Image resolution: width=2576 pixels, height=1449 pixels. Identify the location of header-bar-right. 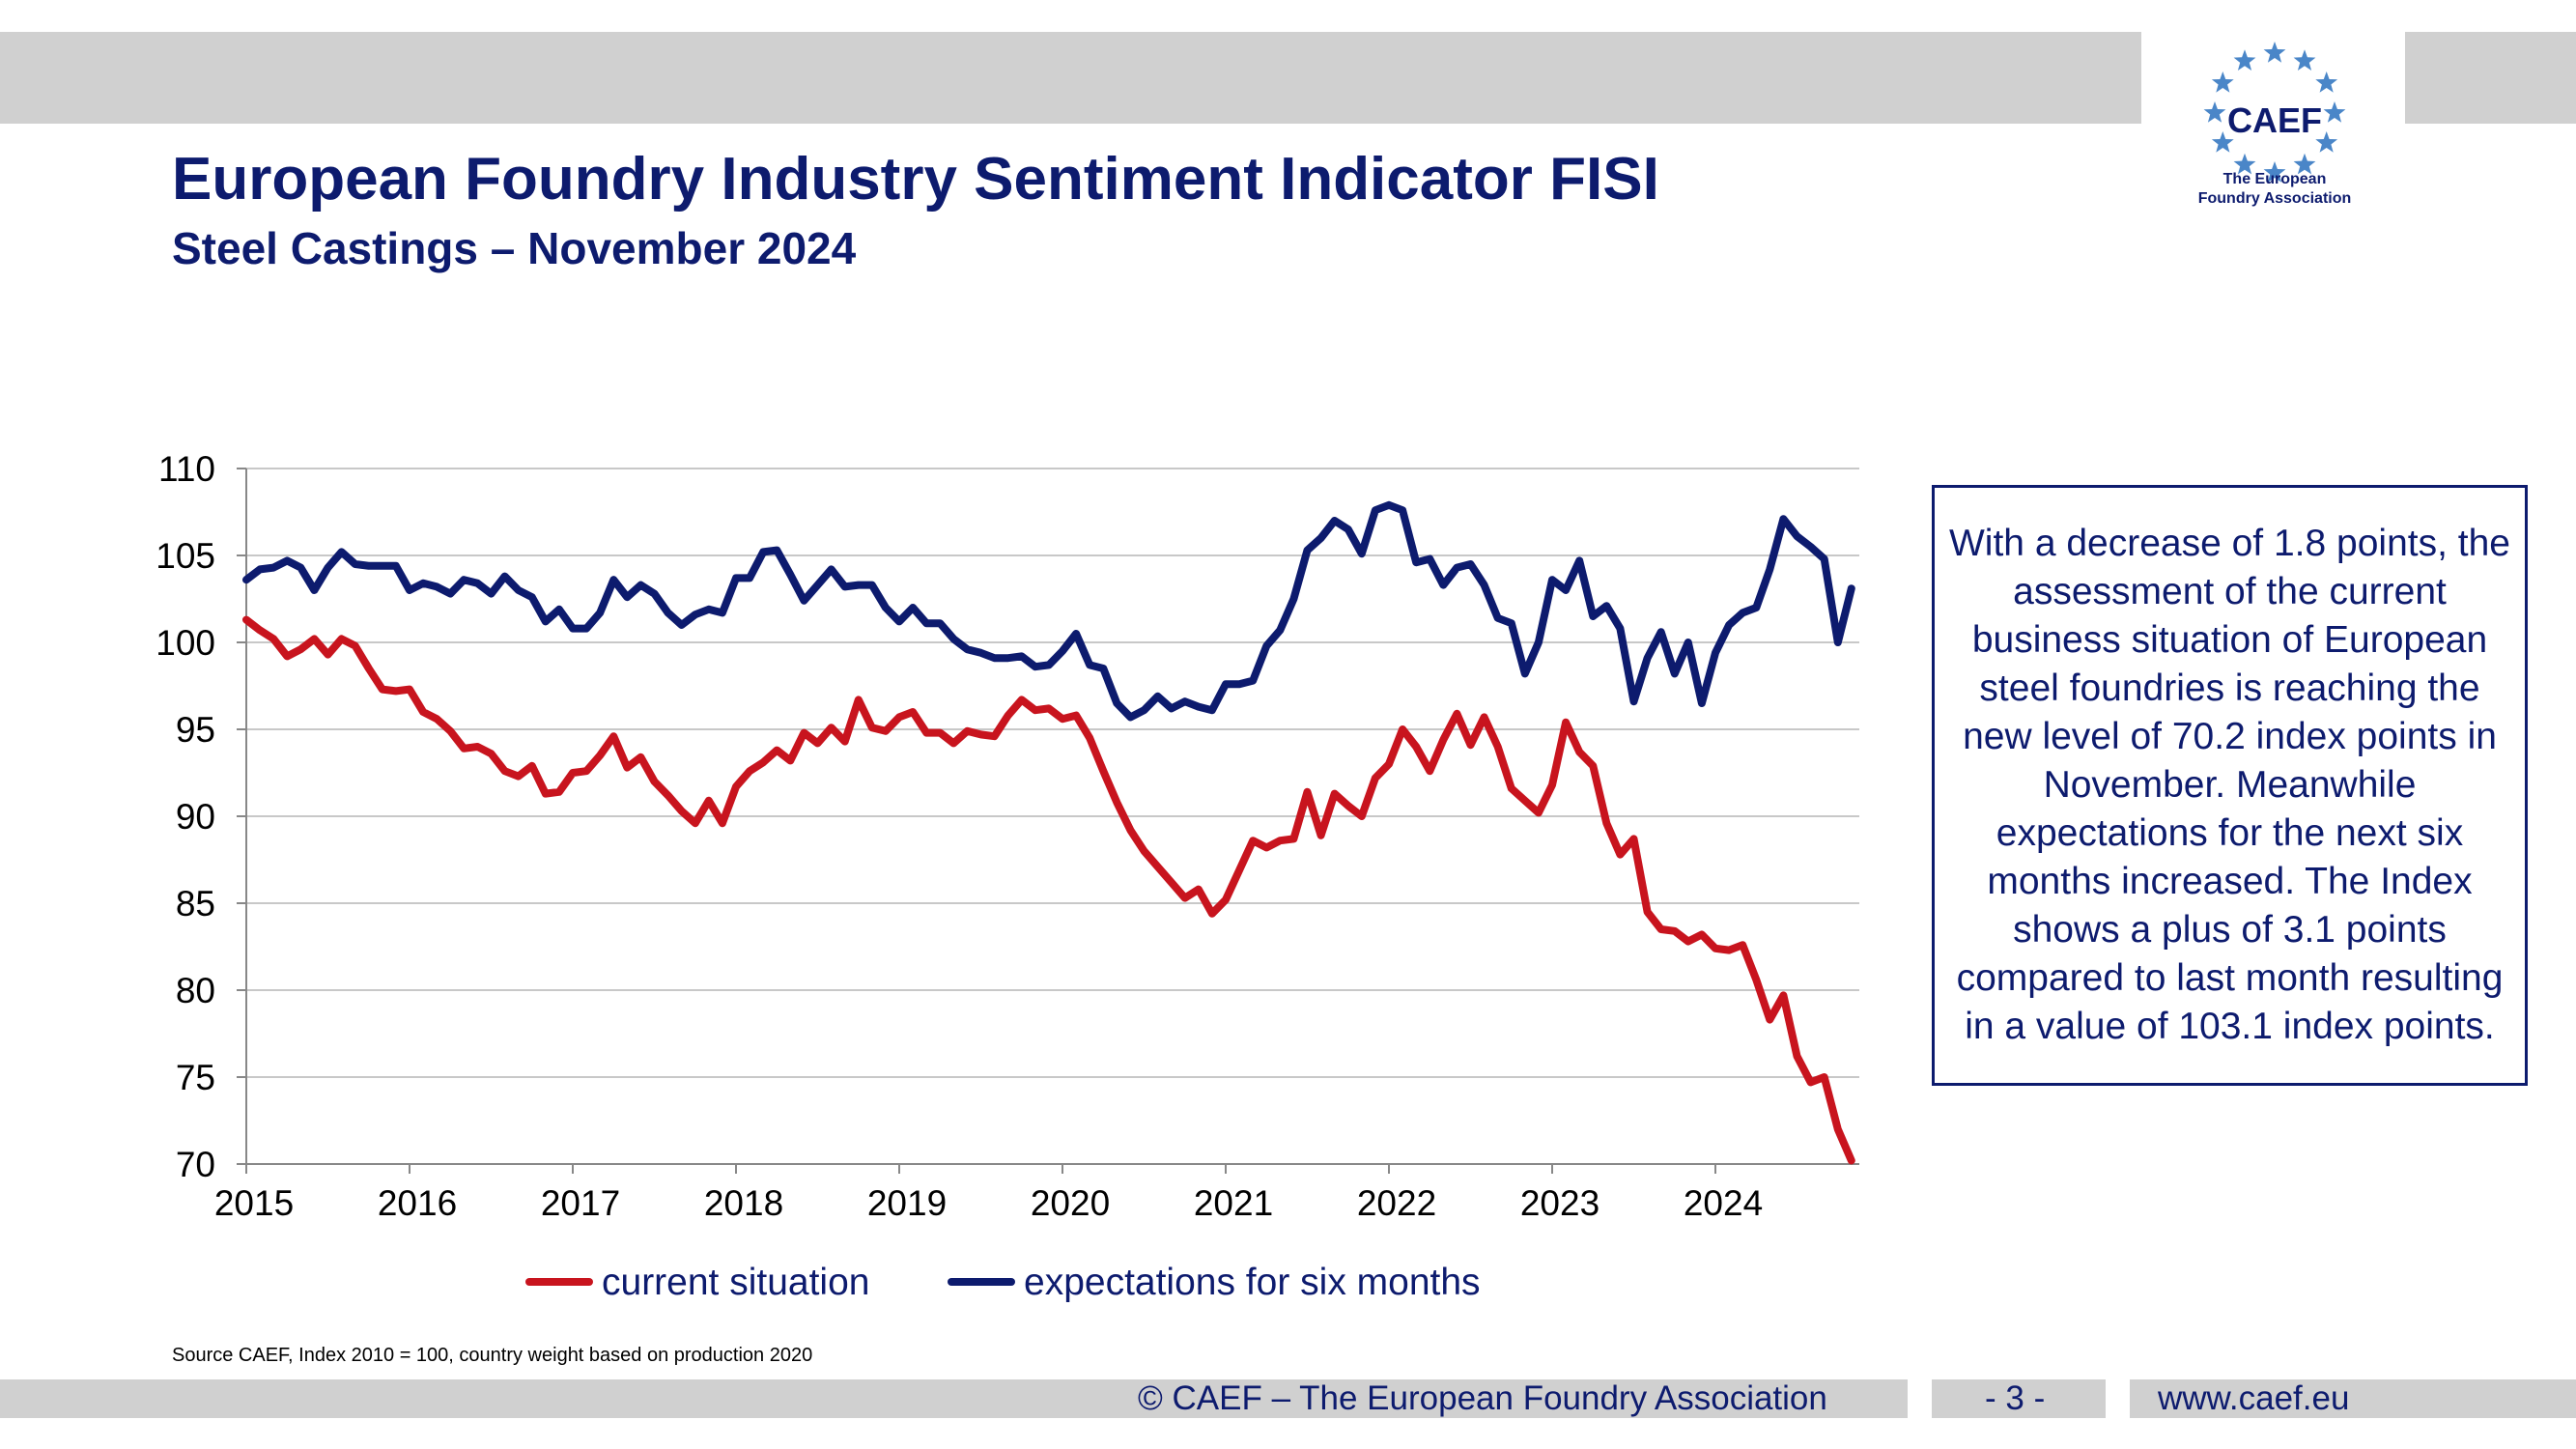
(2490, 78).